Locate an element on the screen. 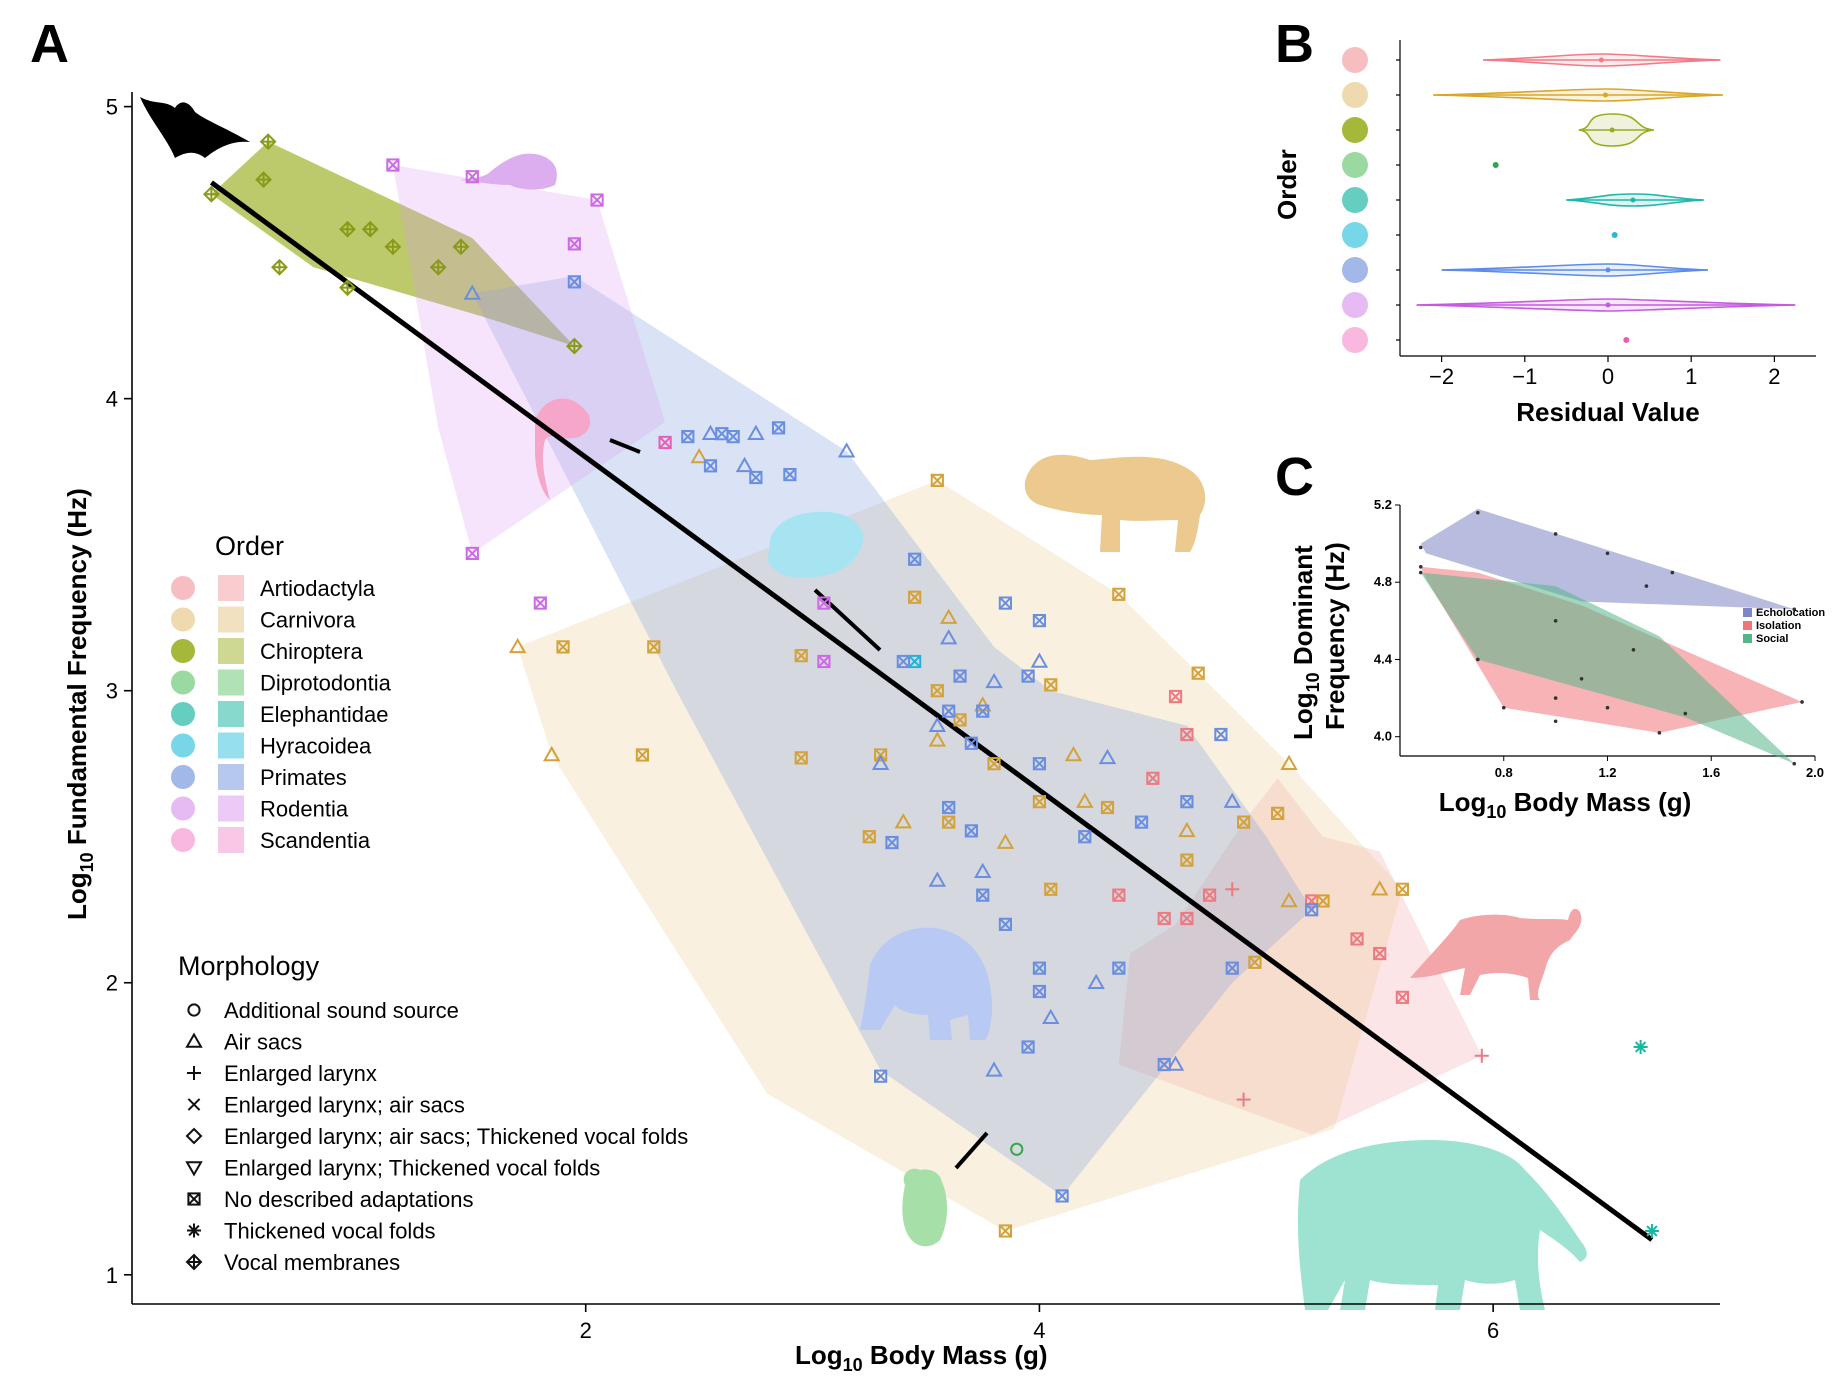 This screenshot has width=1848, height=1387. chiroptera-icon is located at coordinates (183, 651).